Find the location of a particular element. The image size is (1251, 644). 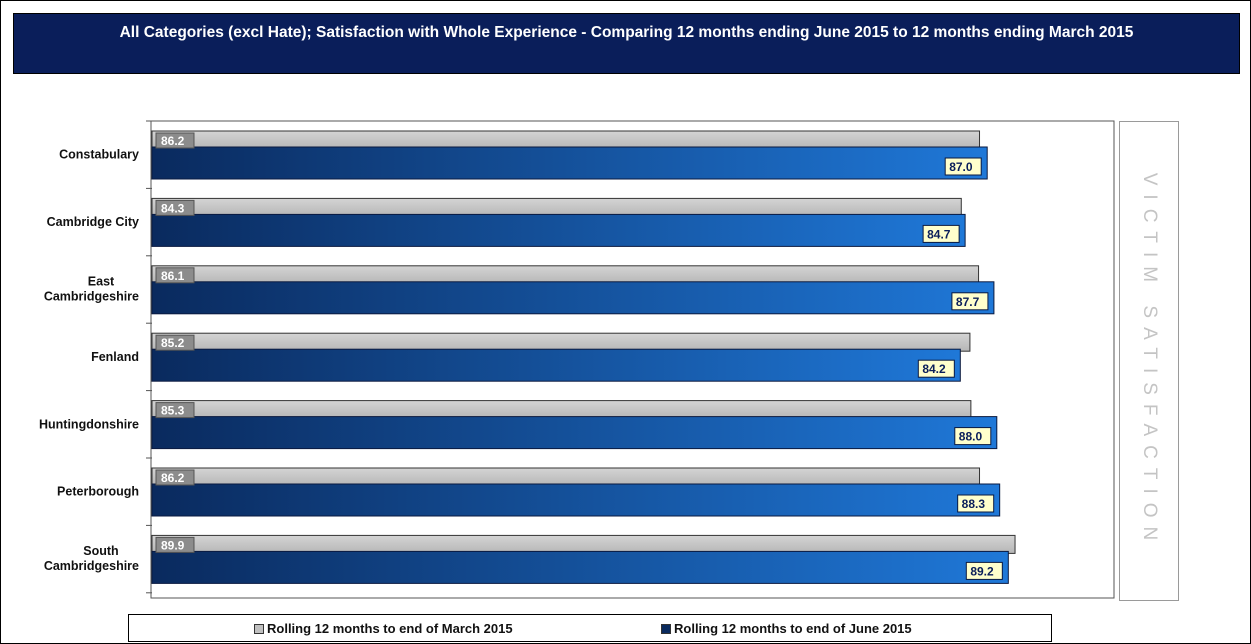

category-label: East Cambridgeshire is located at coordinates (91, 289).